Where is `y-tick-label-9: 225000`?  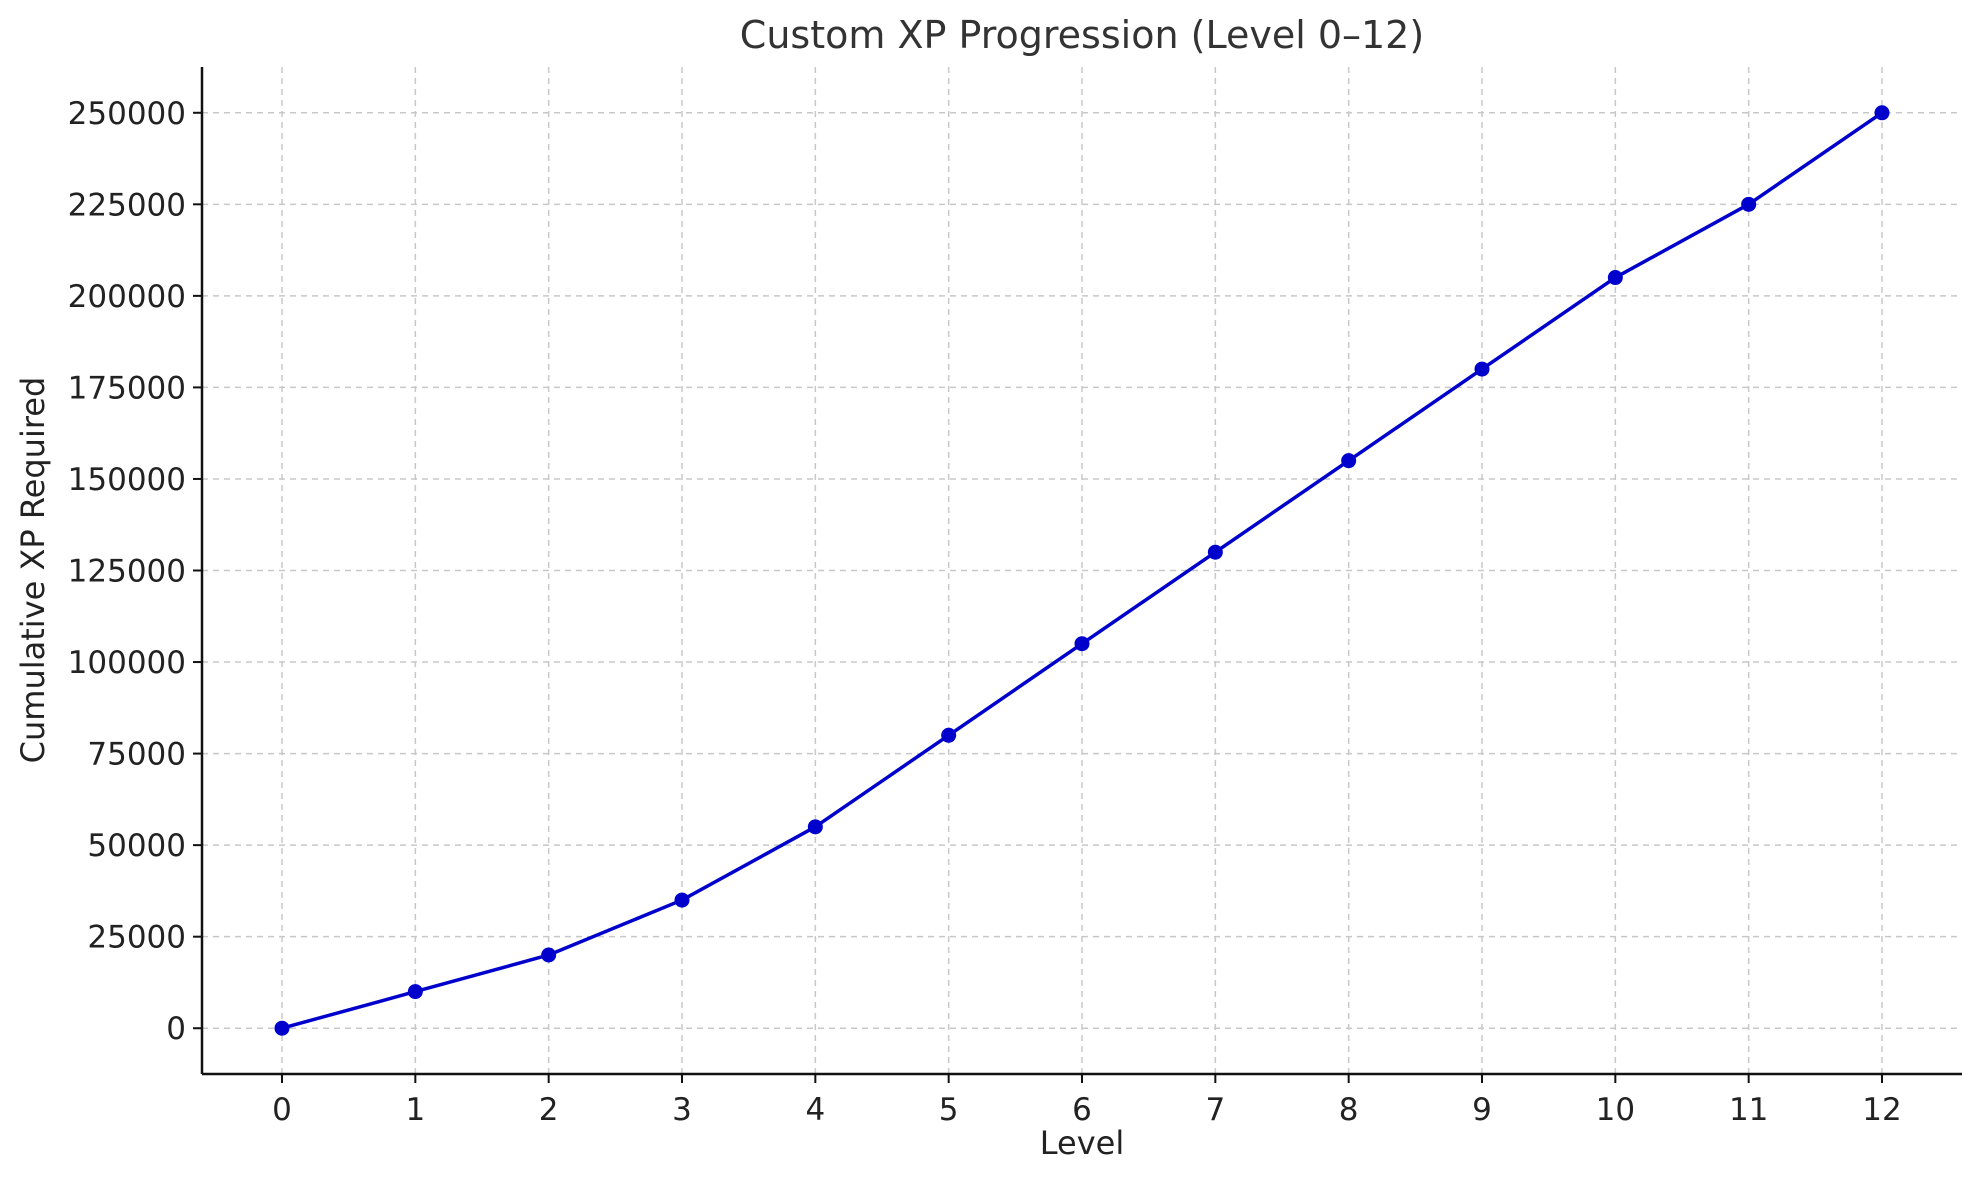 y-tick-label-9: 225000 is located at coordinates (127, 205).